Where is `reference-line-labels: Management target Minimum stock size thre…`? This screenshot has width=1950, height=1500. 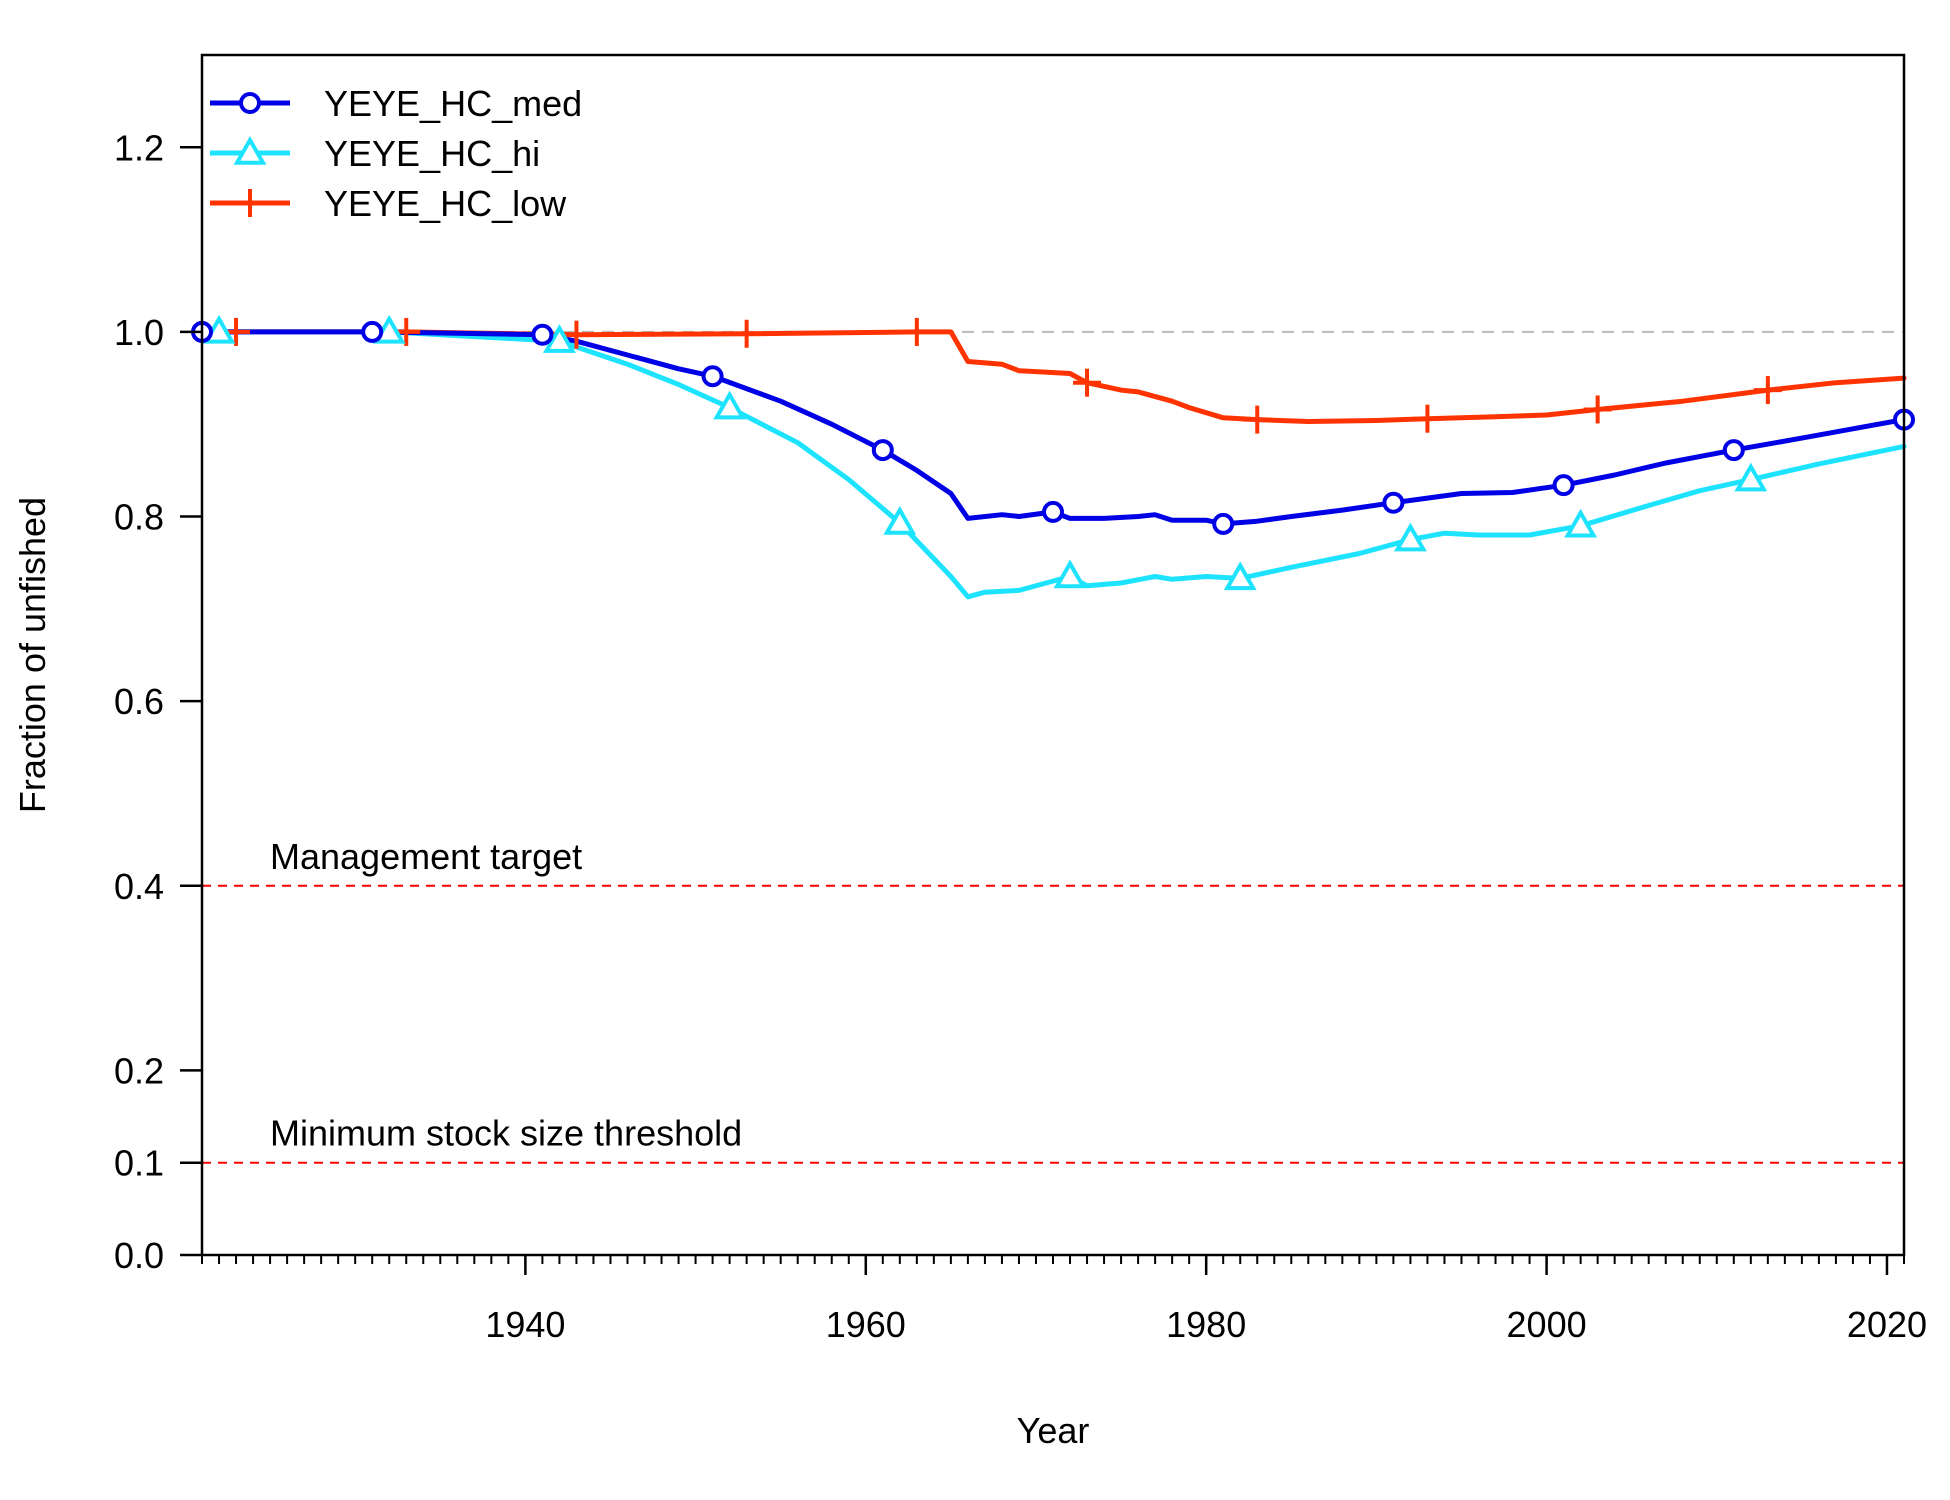 reference-line-labels: Management target Minimum stock size thre… is located at coordinates (506, 995).